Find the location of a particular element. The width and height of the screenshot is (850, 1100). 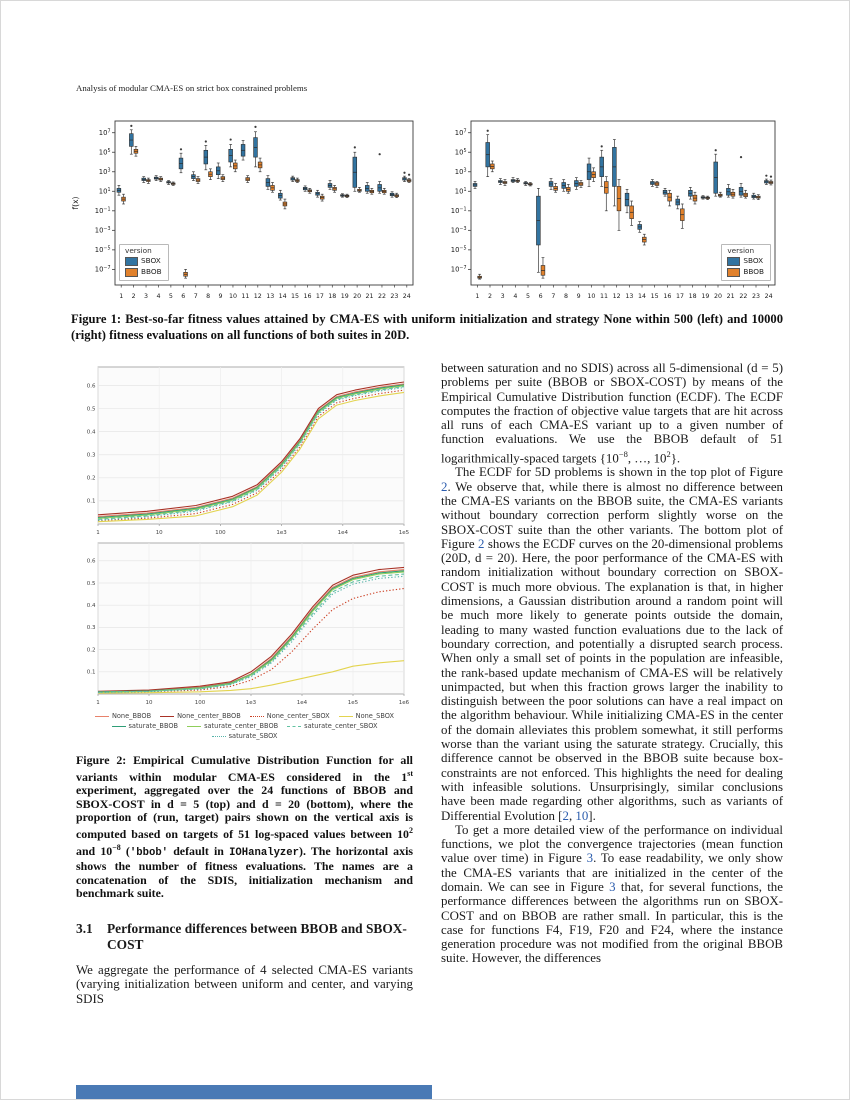

svg-text: 12 is located at coordinates (258, 296).